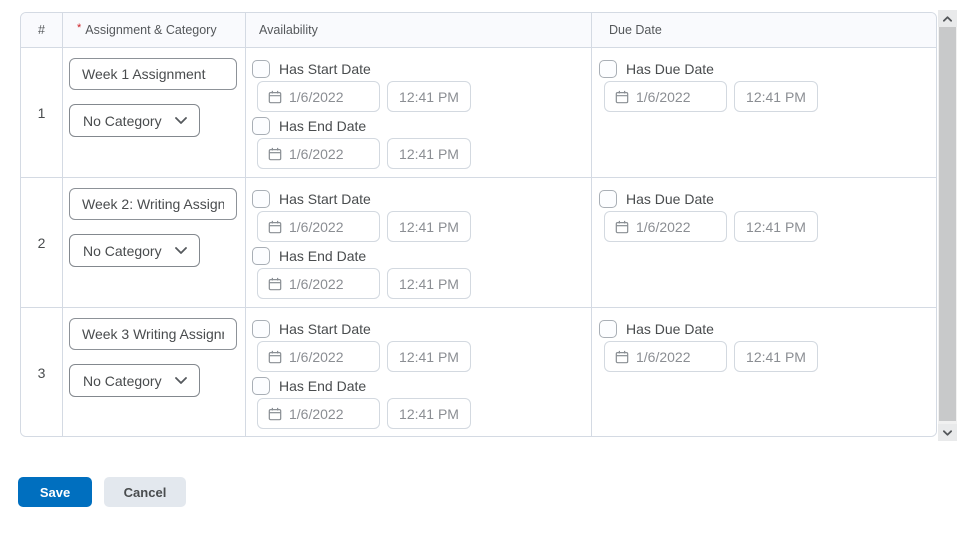 The height and width of the screenshot is (541, 970). Describe the element at coordinates (42, 242) in the screenshot. I see `row-number: 2` at that location.